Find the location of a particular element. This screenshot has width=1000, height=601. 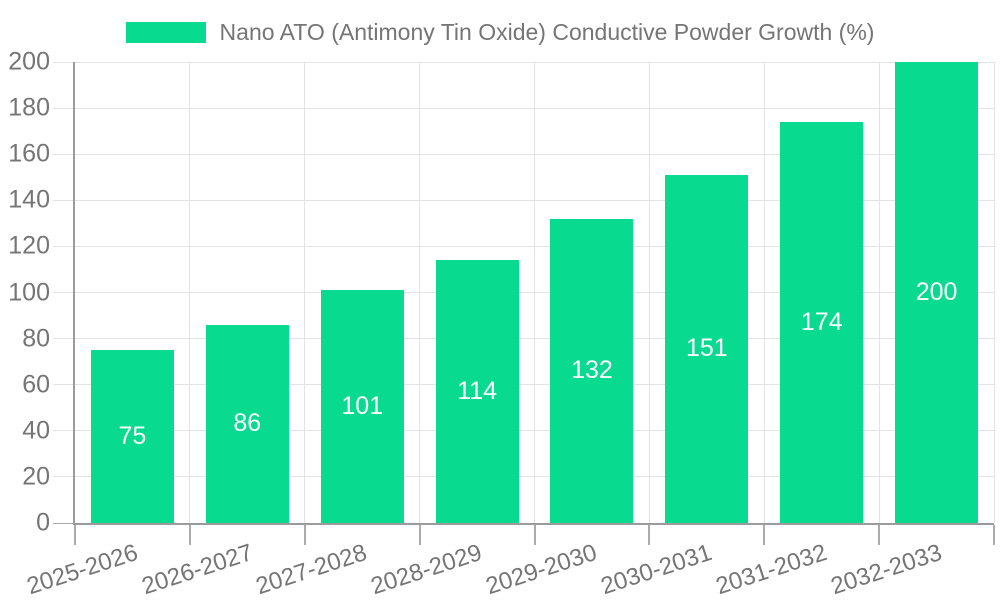

x-tick-label: 2030-2031 is located at coordinates (656, 570).